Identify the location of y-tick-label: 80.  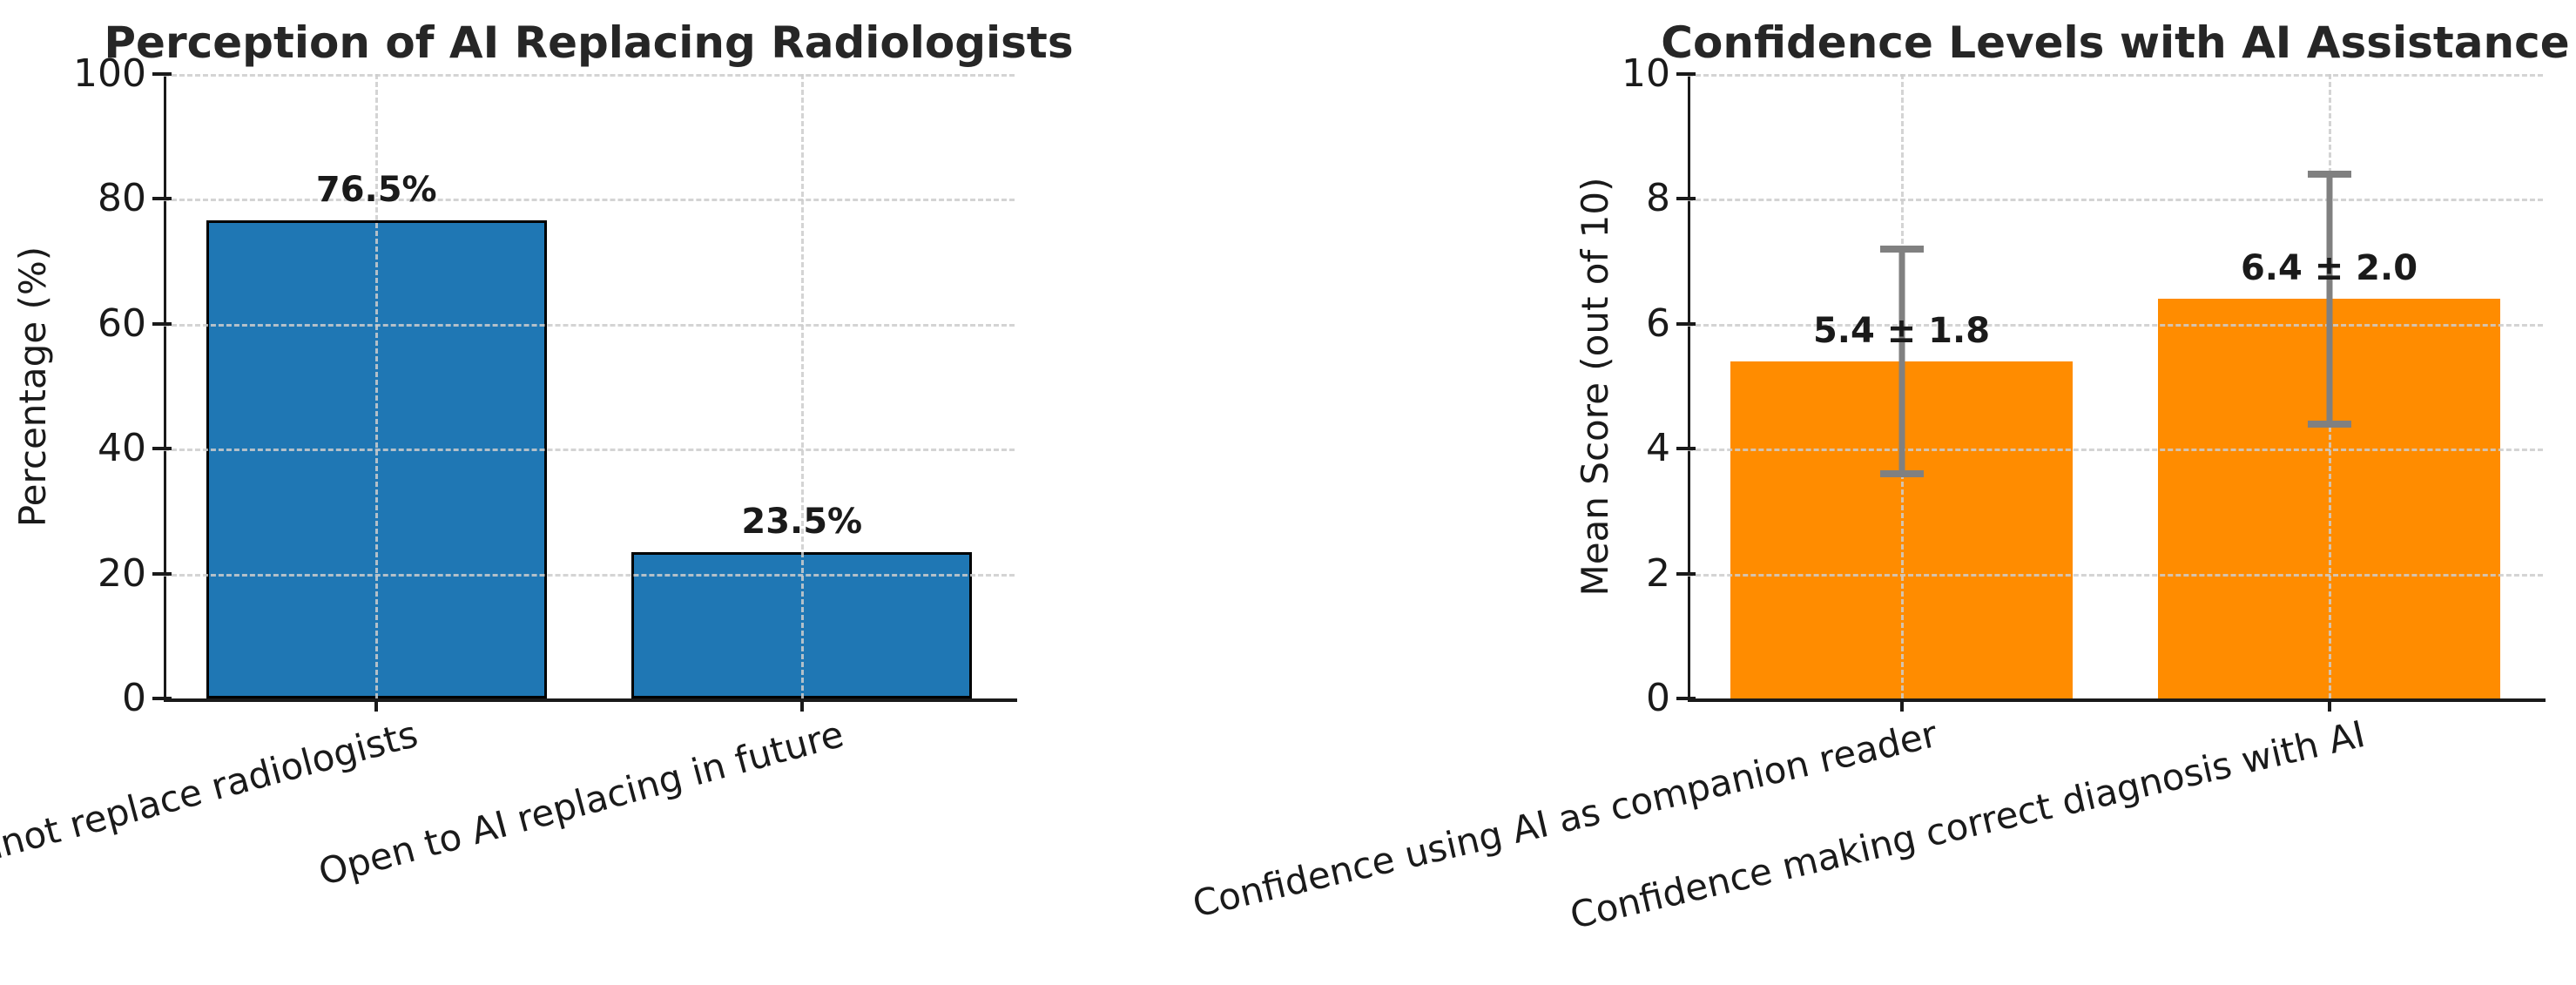
(122, 198).